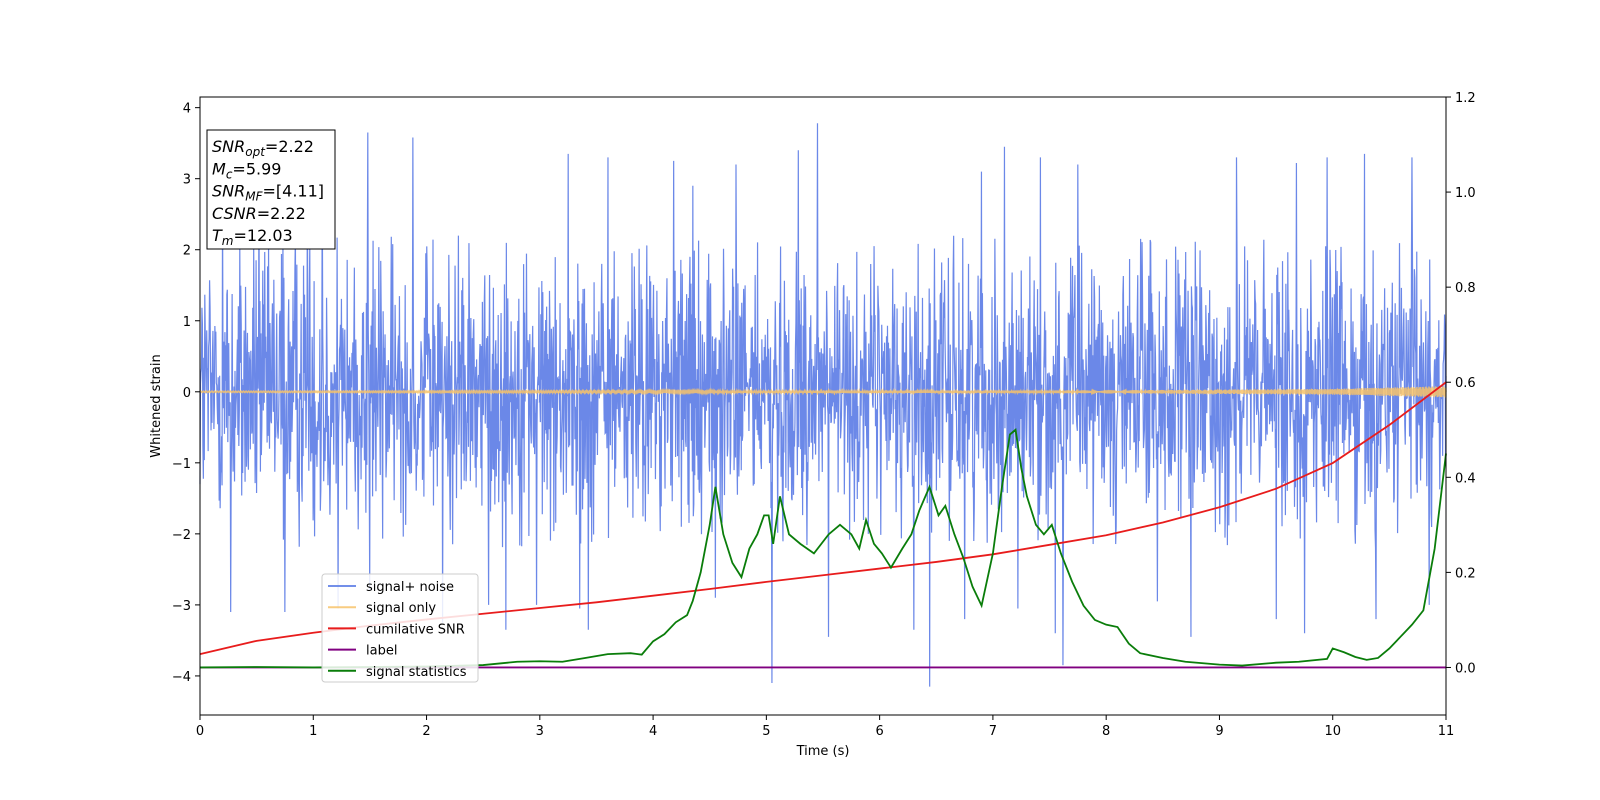 This screenshot has height=800, width=1600. I want to click on x-tick-label: 9, so click(1219, 731).